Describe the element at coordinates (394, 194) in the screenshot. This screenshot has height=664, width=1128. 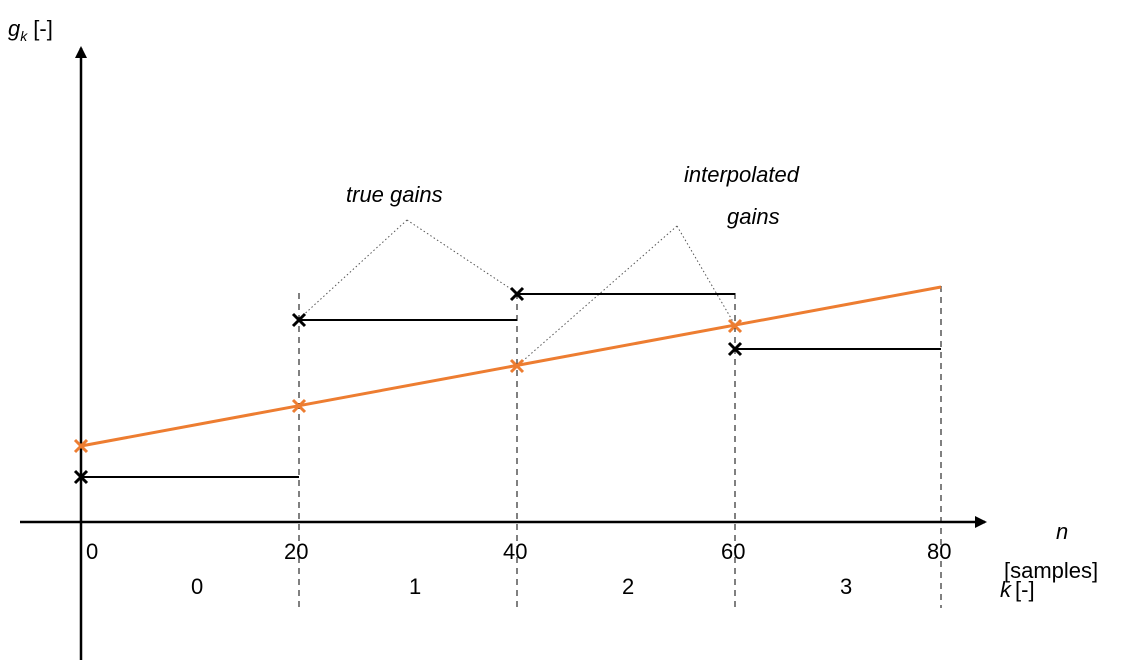
I see `true-gains-annotation: true gains` at that location.